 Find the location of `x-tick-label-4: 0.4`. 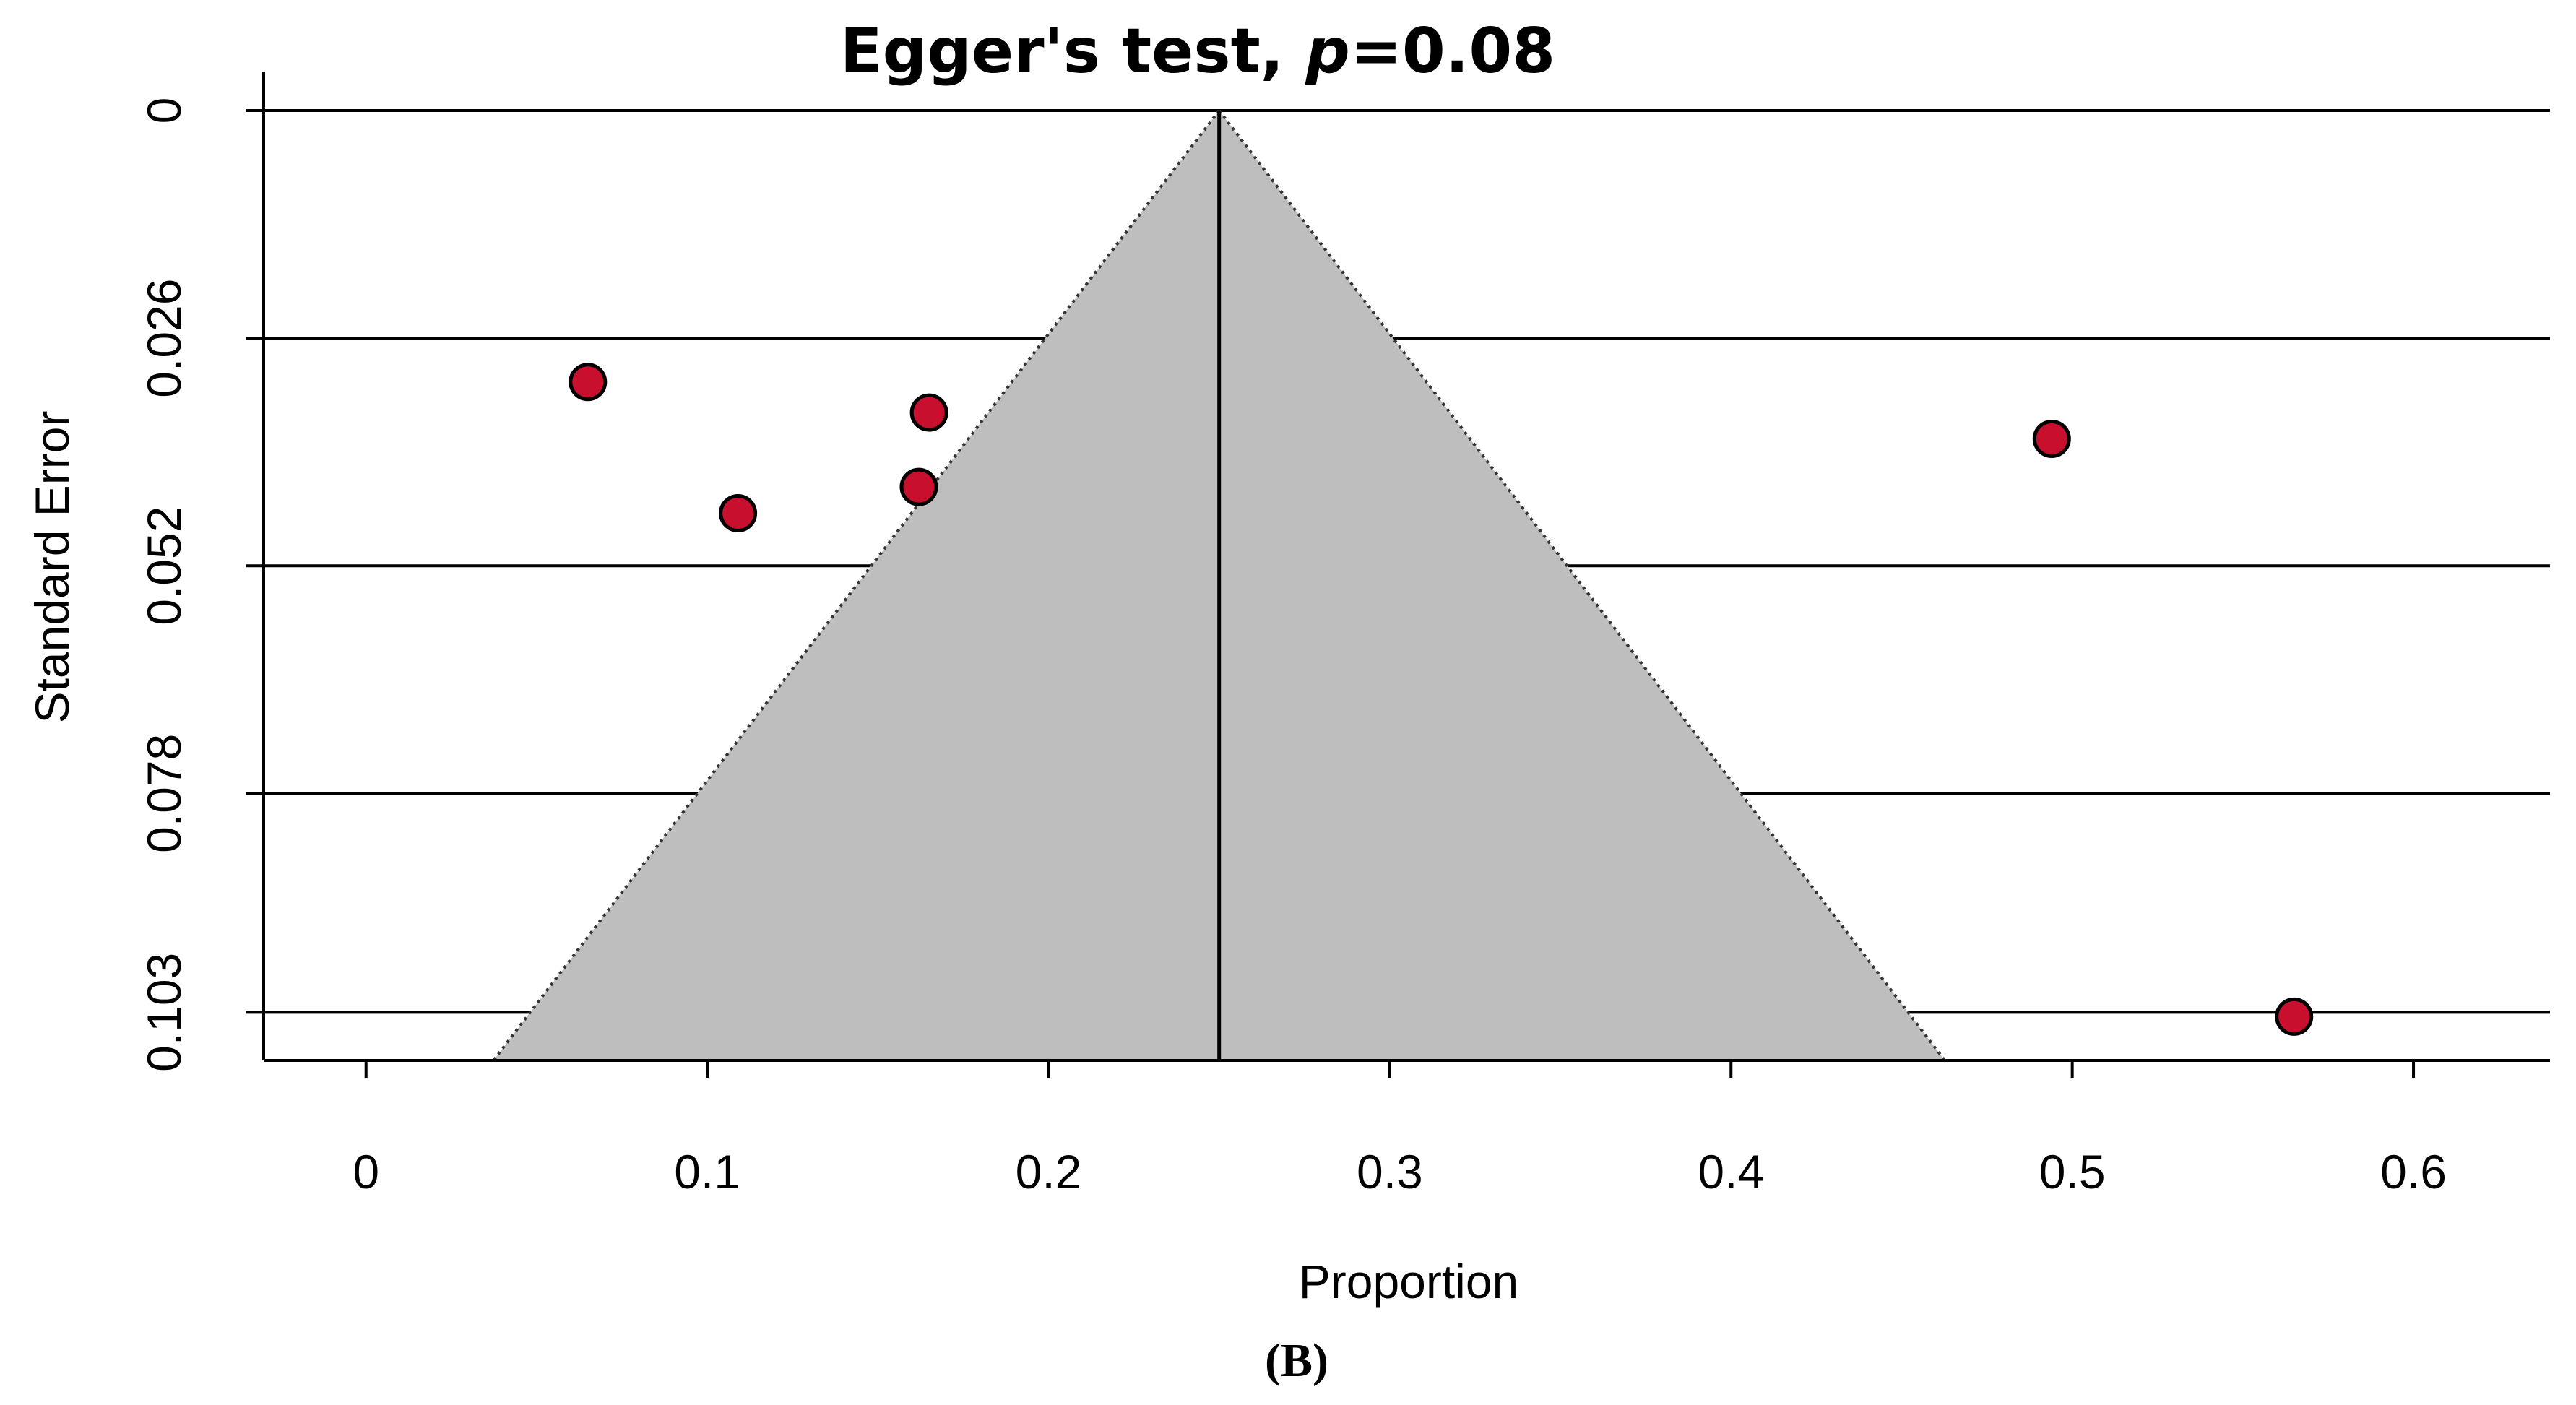

x-tick-label-4: 0.4 is located at coordinates (1731, 1172).